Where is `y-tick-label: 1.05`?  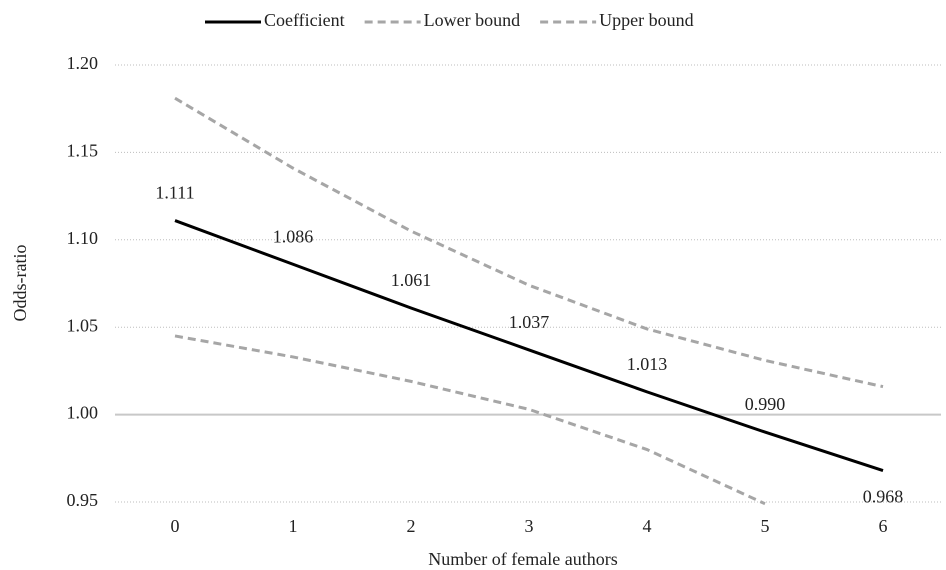 y-tick-label: 1.05 is located at coordinates (83, 325).